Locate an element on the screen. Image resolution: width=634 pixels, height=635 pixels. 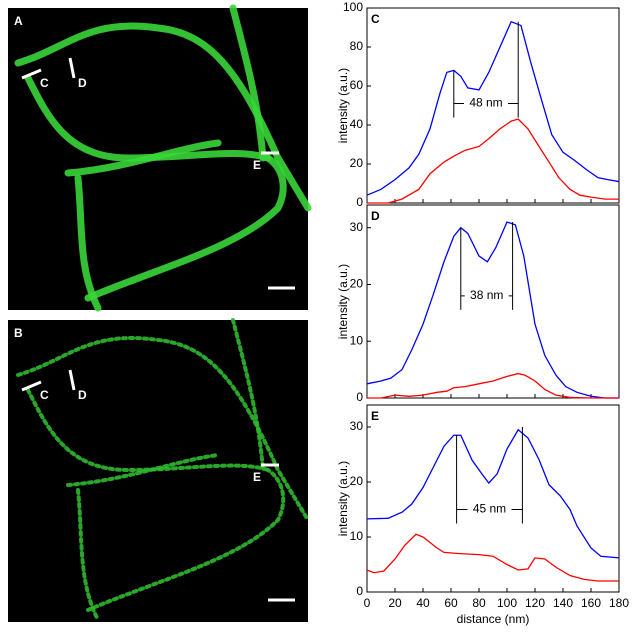
x-tick-label: 80 is located at coordinates (479, 603).